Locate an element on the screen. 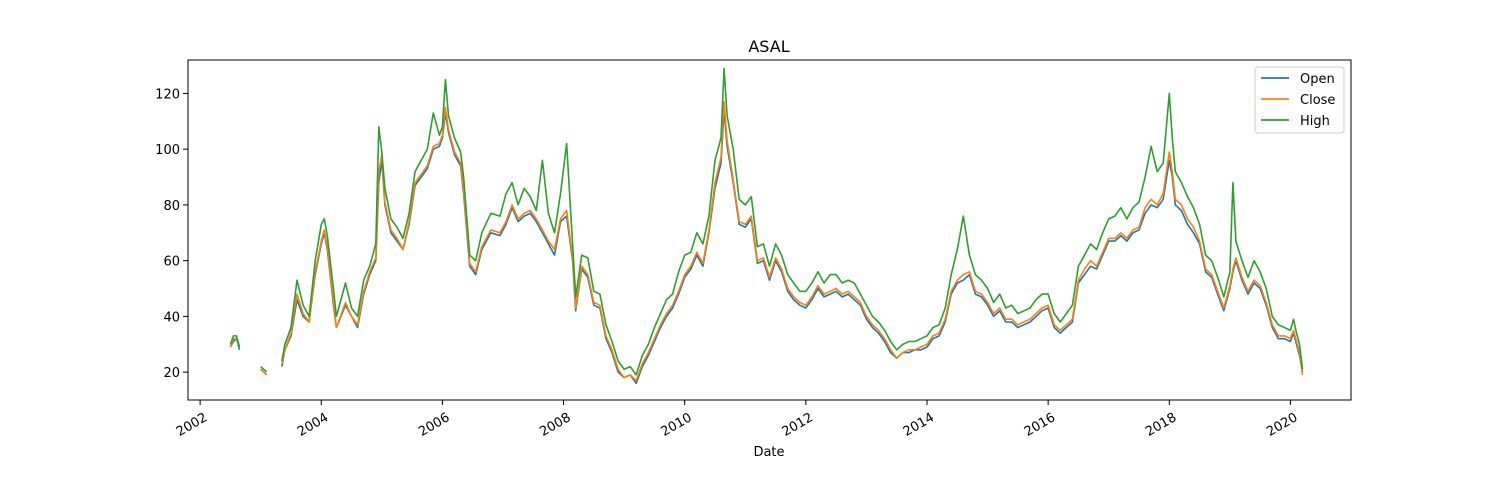 The width and height of the screenshot is (1500, 500). y-axis: 20 40 60 80 100 120 is located at coordinates (171, 234).